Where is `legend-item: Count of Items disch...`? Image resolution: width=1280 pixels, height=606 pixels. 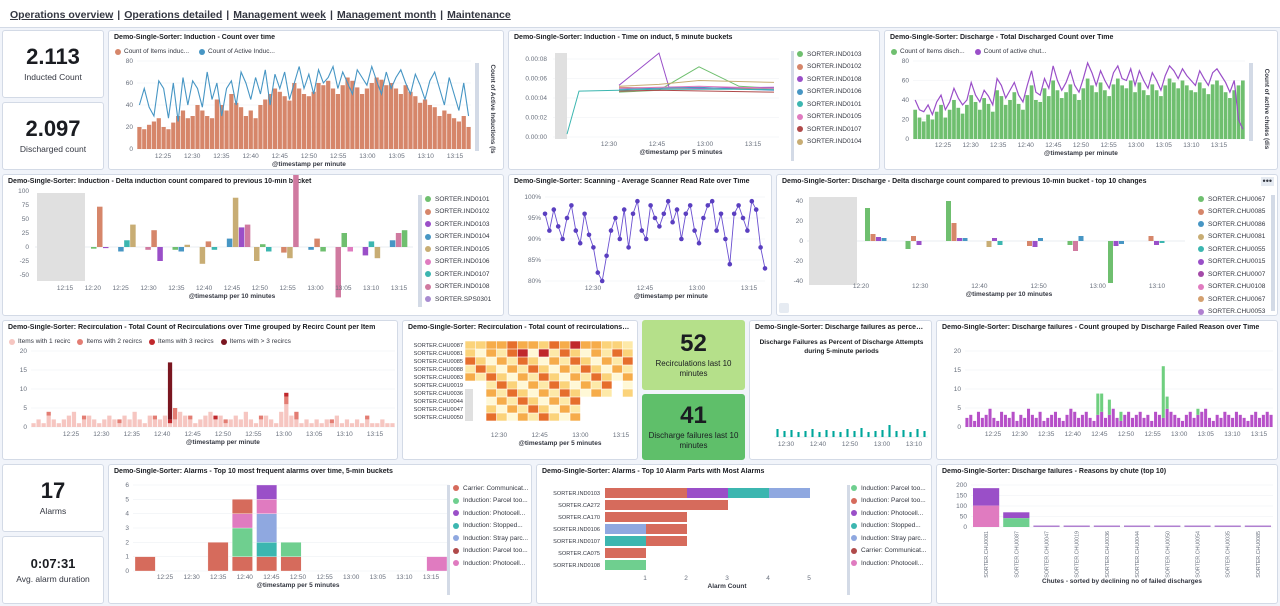
legend-item: Count of Items disch... is located at coordinates (928, 51).